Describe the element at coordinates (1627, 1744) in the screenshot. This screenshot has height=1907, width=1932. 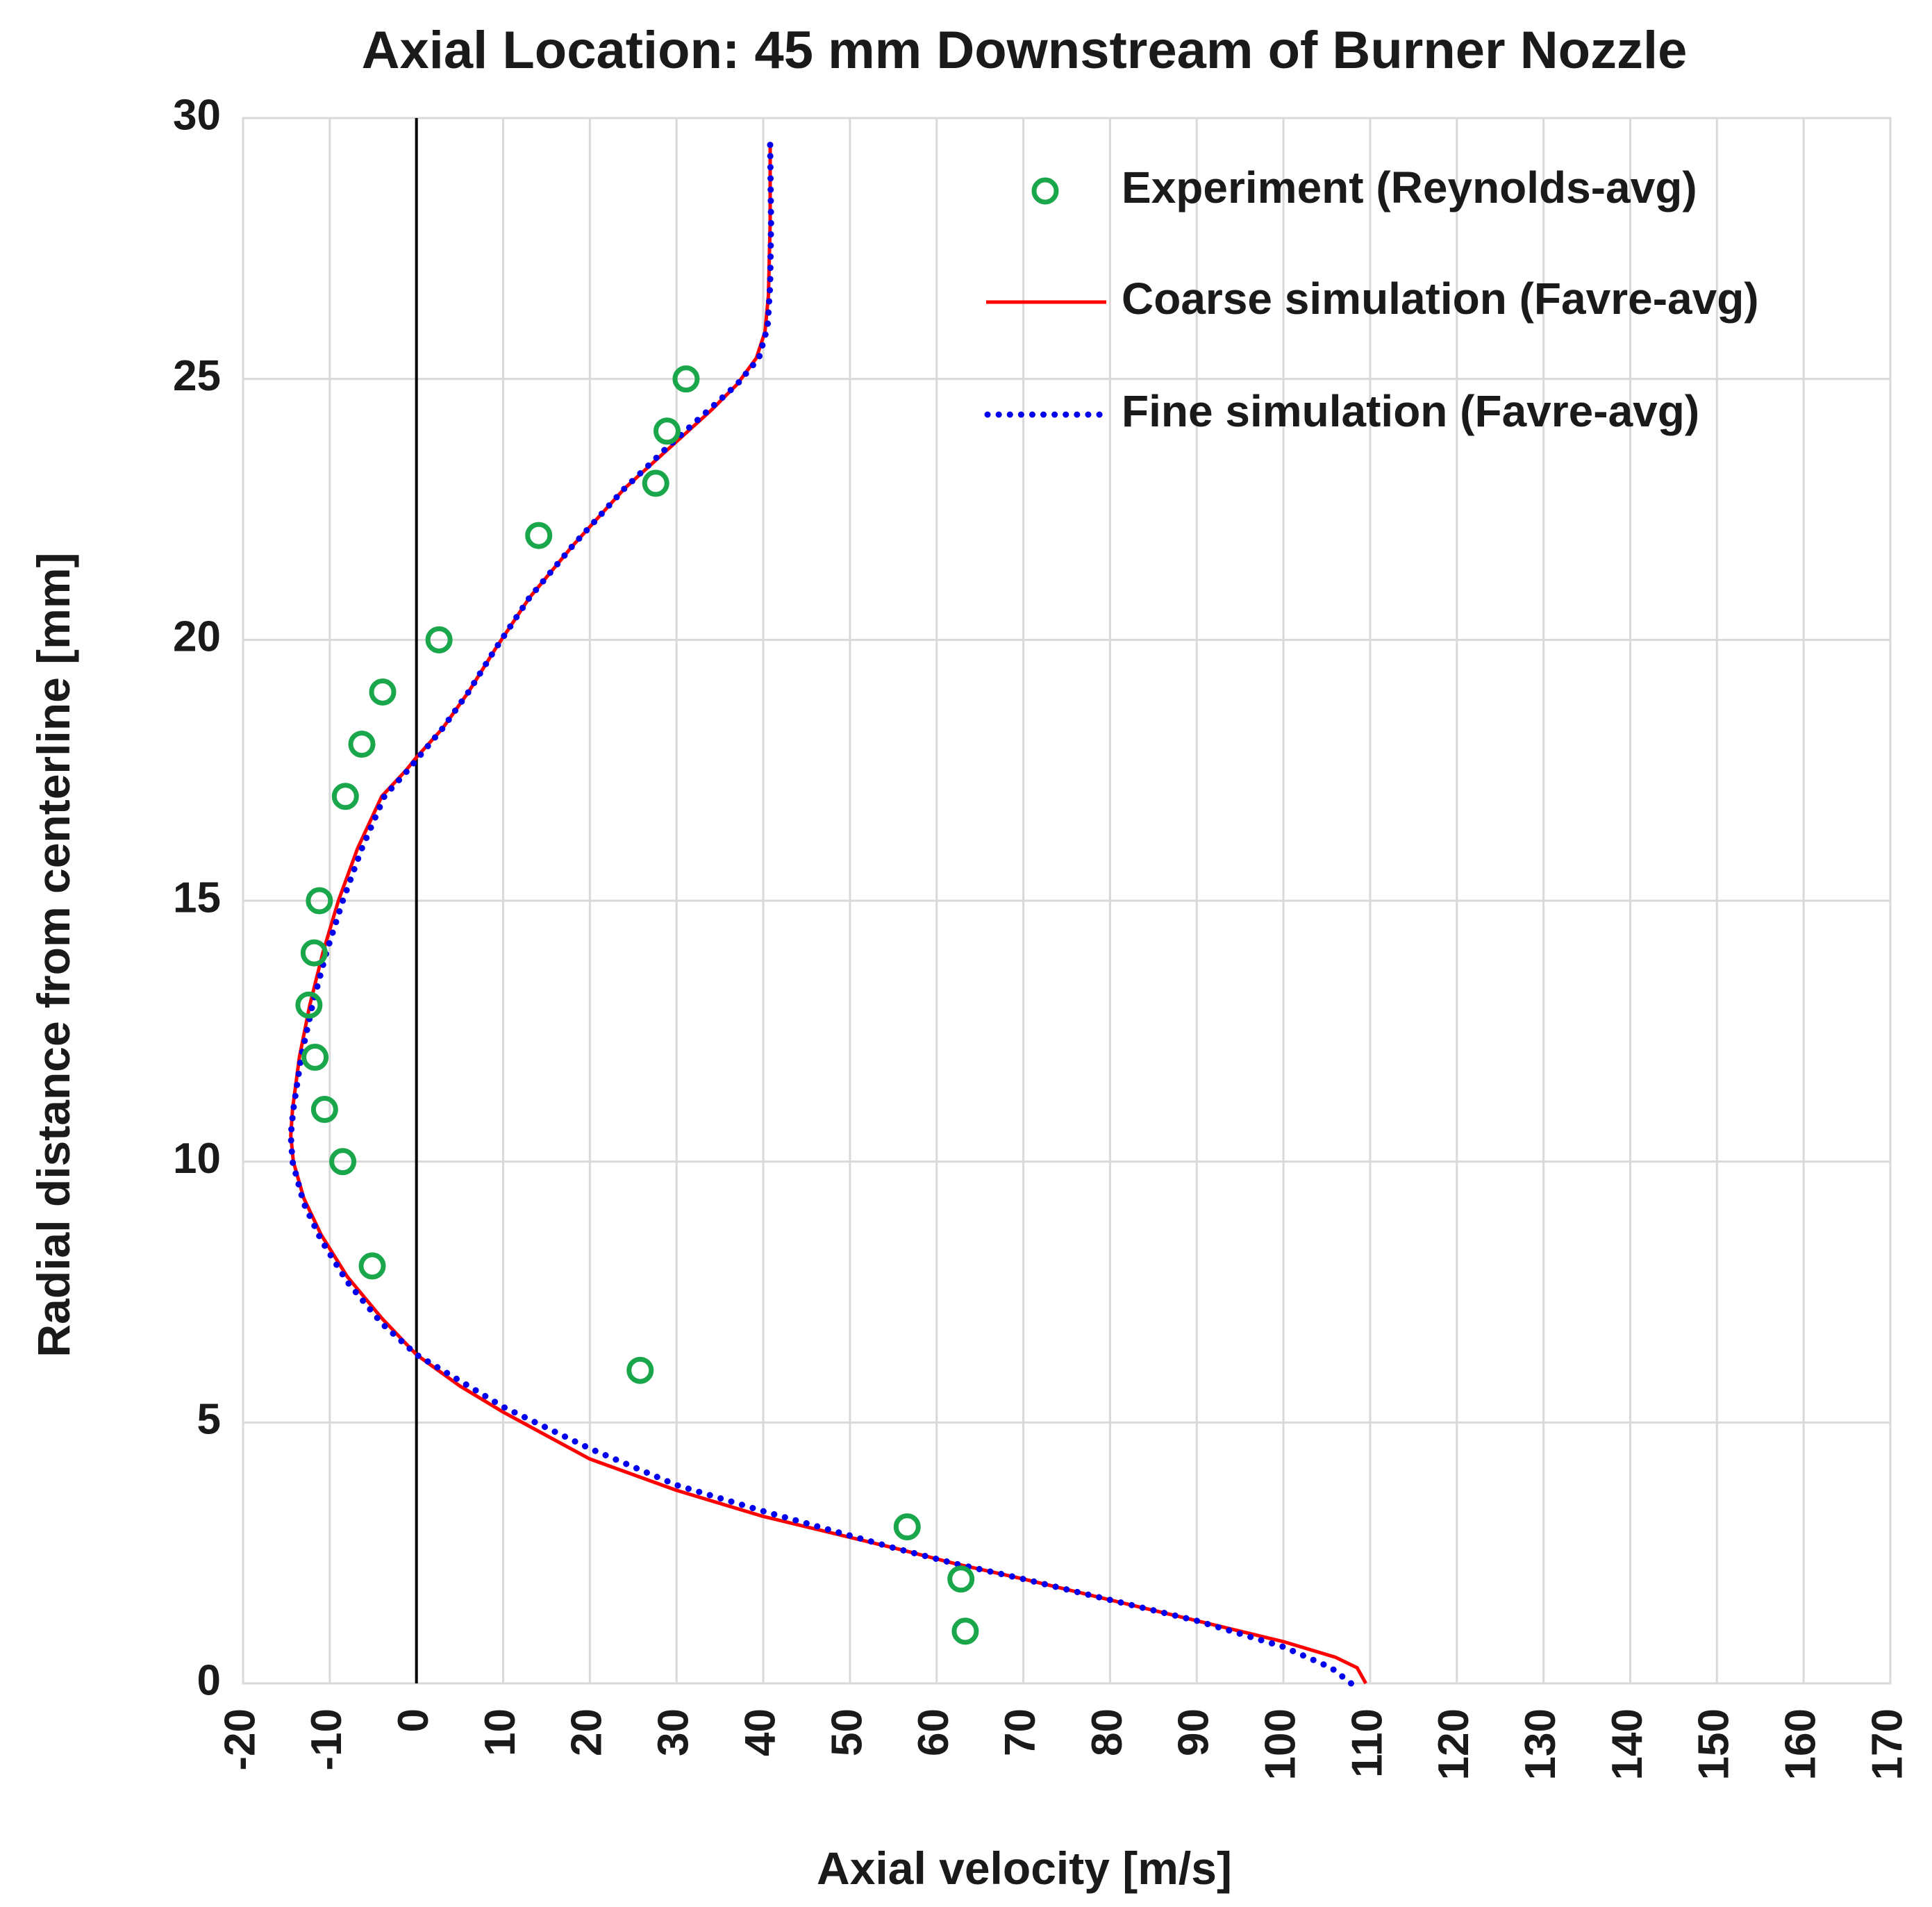
I see `x-tick-label: 140` at that location.